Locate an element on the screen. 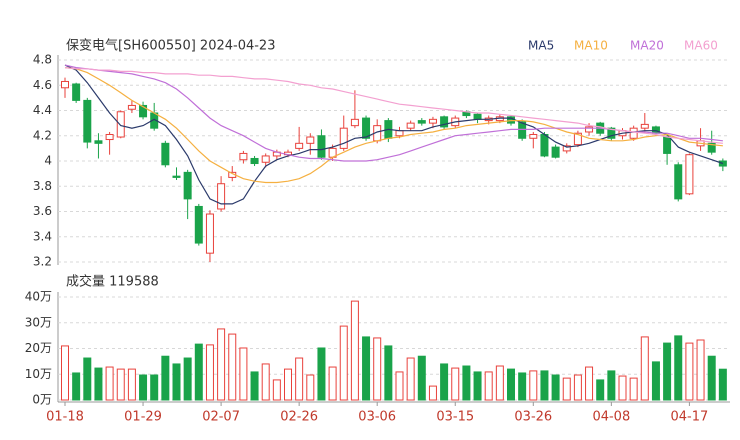 The height and width of the screenshot is (440, 740). y-tick-label: 4.6 is located at coordinates (42, 85).